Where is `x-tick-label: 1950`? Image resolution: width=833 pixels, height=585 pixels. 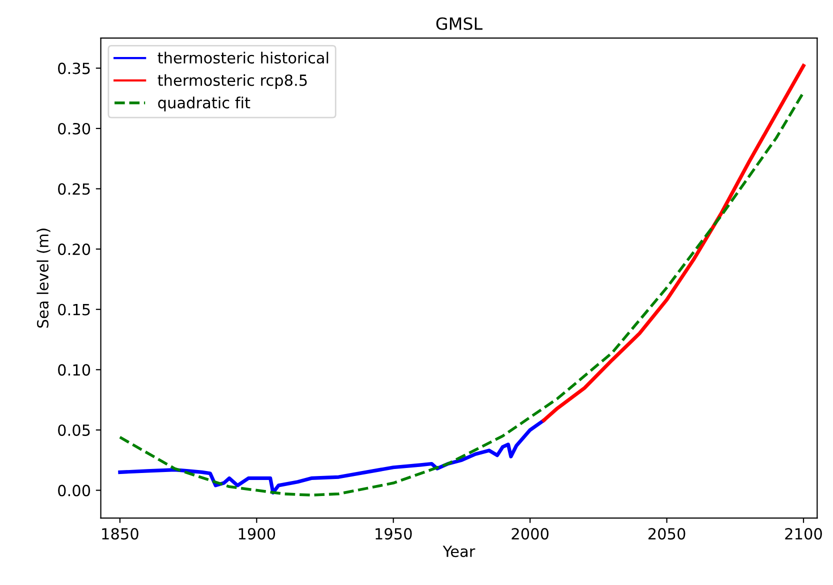
x-tick-label: 1950 is located at coordinates (394, 534).